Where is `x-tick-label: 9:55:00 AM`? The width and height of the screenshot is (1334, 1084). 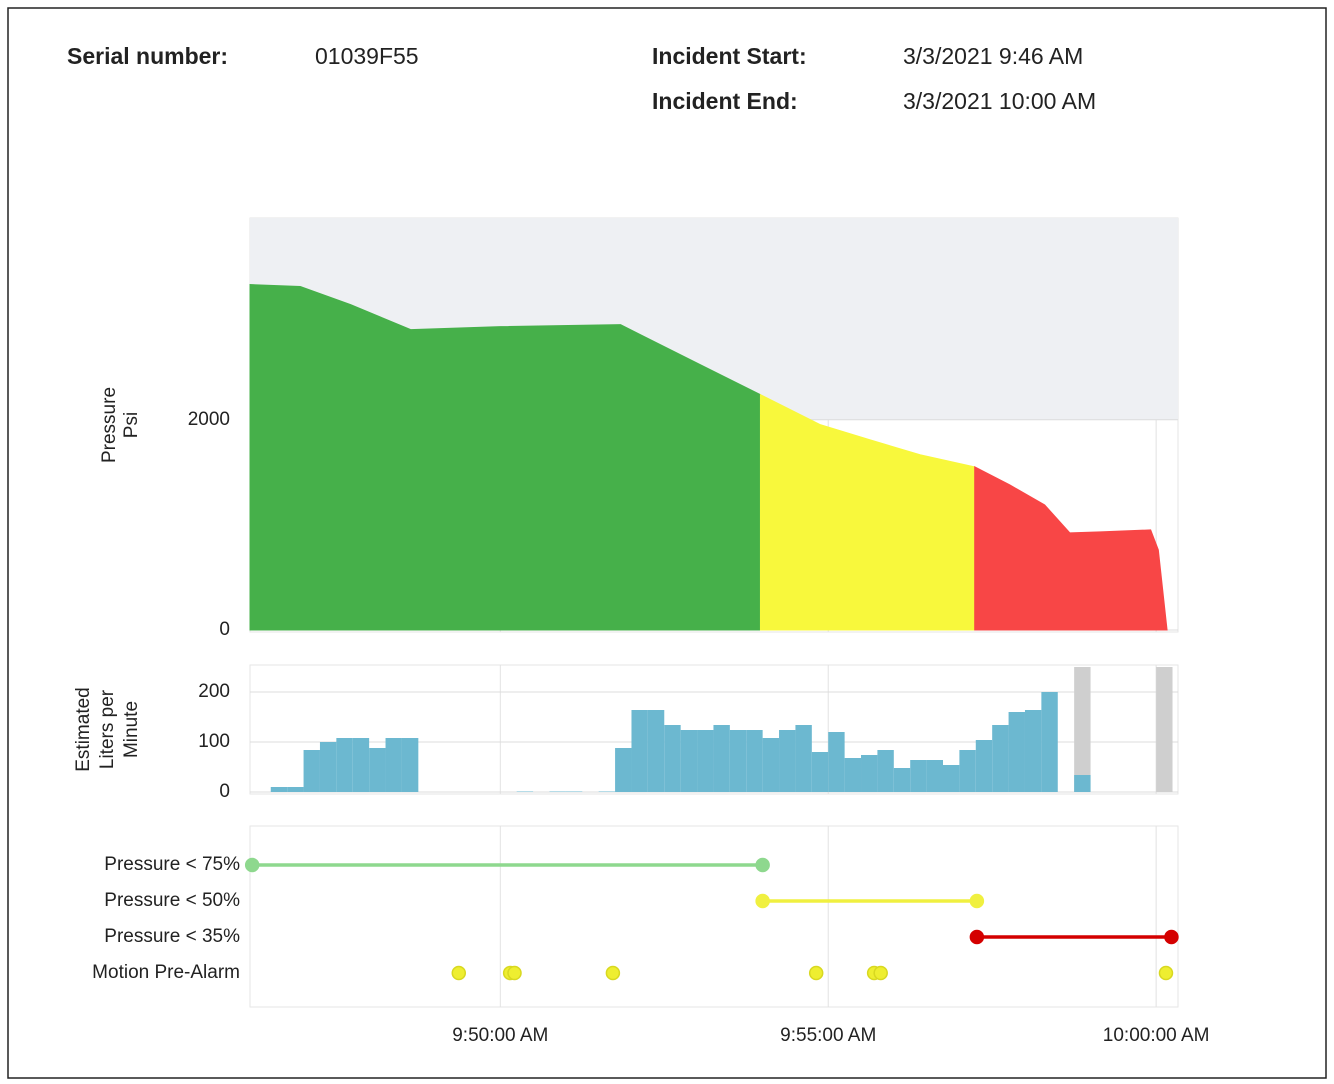 x-tick-label: 9:55:00 AM is located at coordinates (828, 1035).